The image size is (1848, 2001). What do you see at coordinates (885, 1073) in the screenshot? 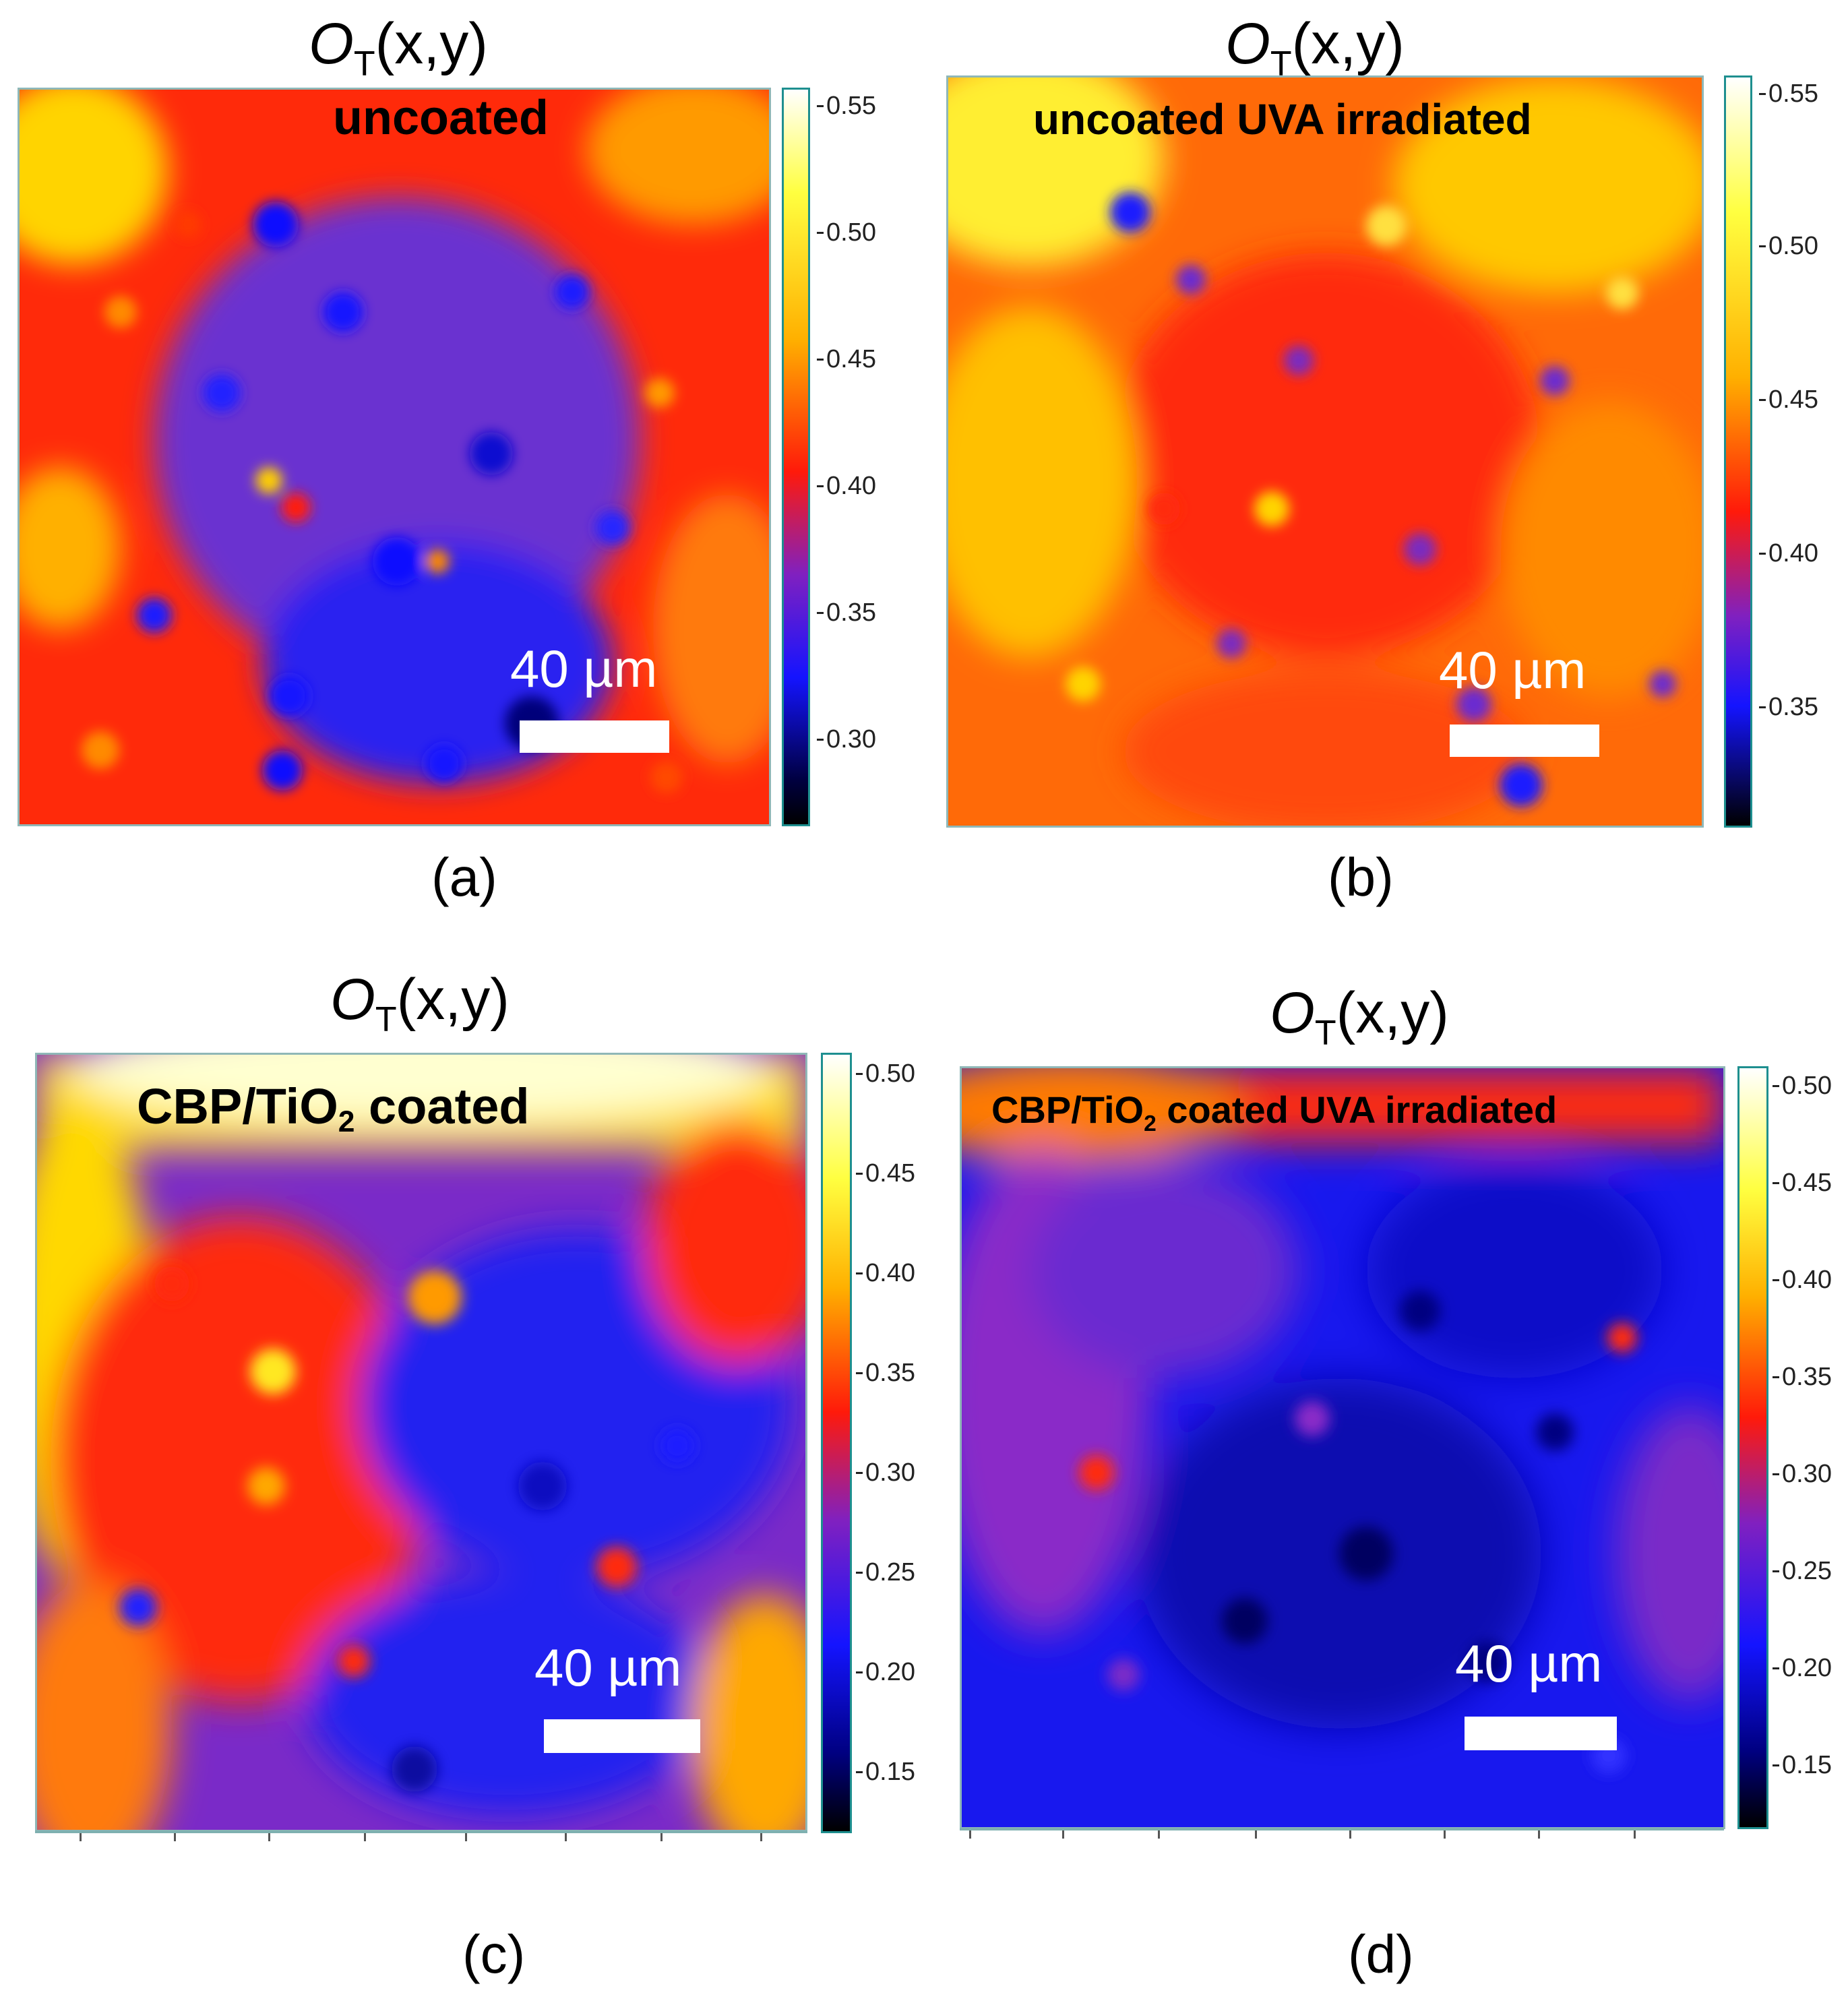
I see `panel-c-cbar-tick: 0.50` at bounding box center [885, 1073].